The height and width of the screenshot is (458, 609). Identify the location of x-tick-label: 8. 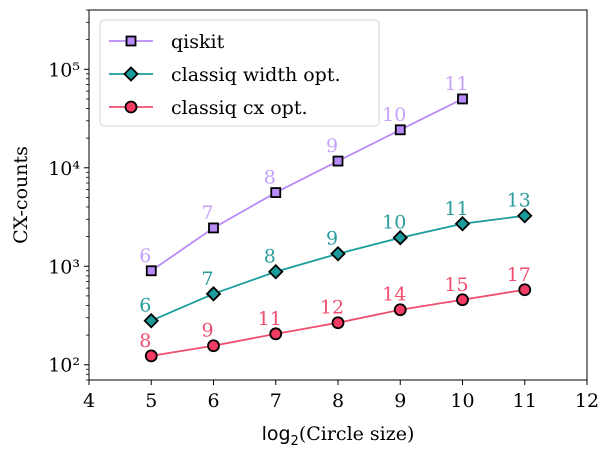
(338, 401).